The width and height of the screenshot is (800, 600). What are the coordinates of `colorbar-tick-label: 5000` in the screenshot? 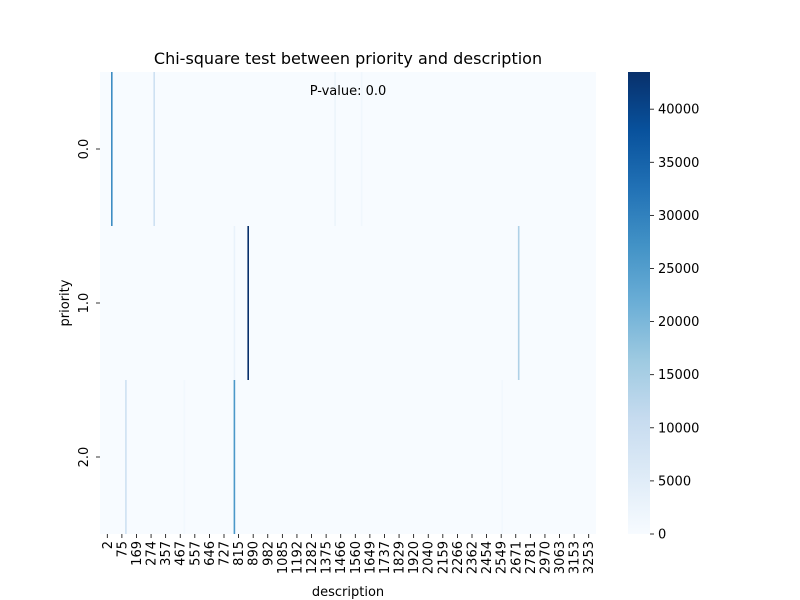 It's located at (674, 481).